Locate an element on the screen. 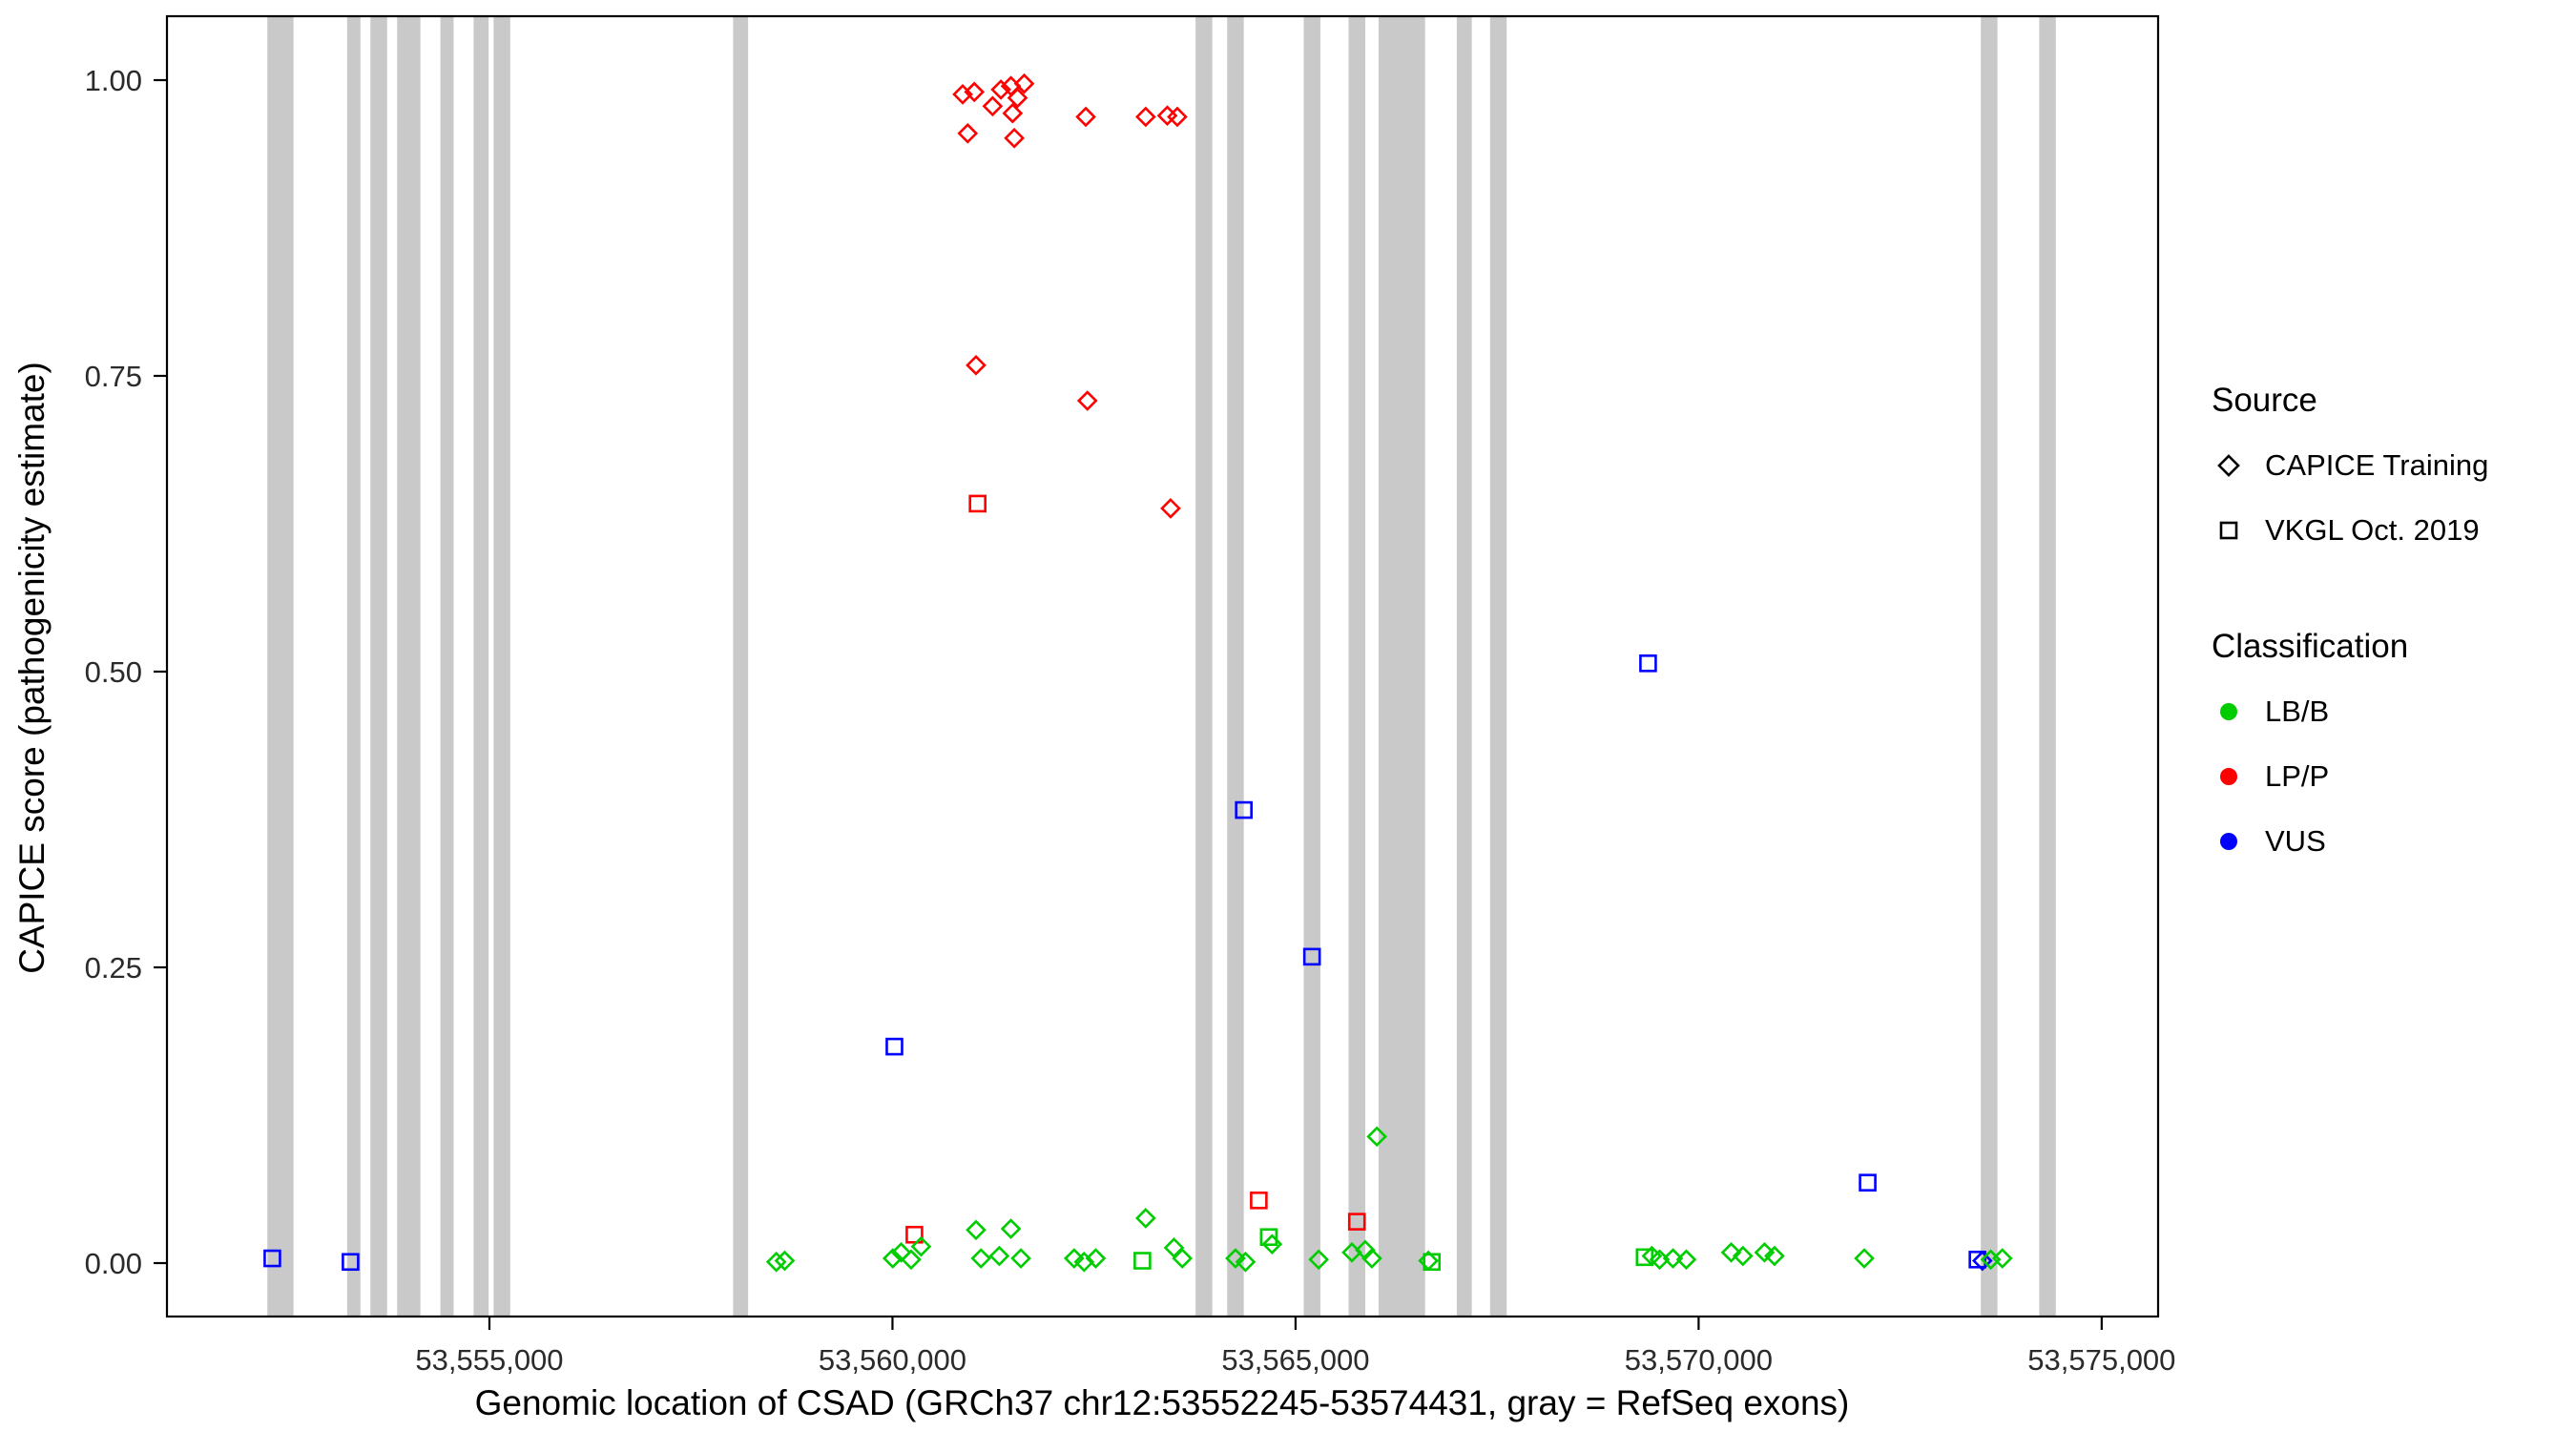 The image size is (2576, 1431). legend: Source CAPICE Training VKGL Oct. 2019 is located at coordinates (2392, 635).